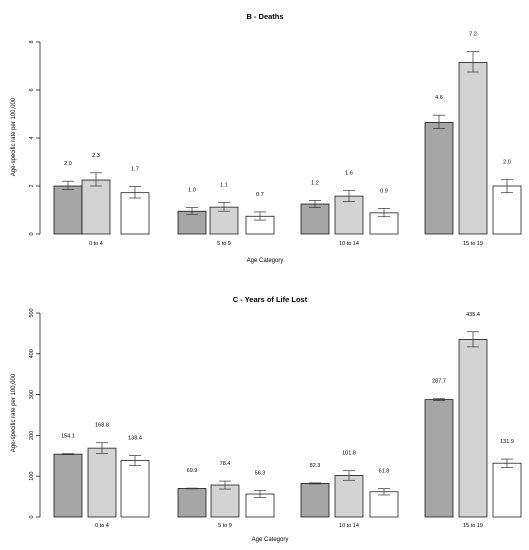  What do you see at coordinates (225, 526) in the screenshot?
I see `yll-category-label-1: 5 to 9` at bounding box center [225, 526].